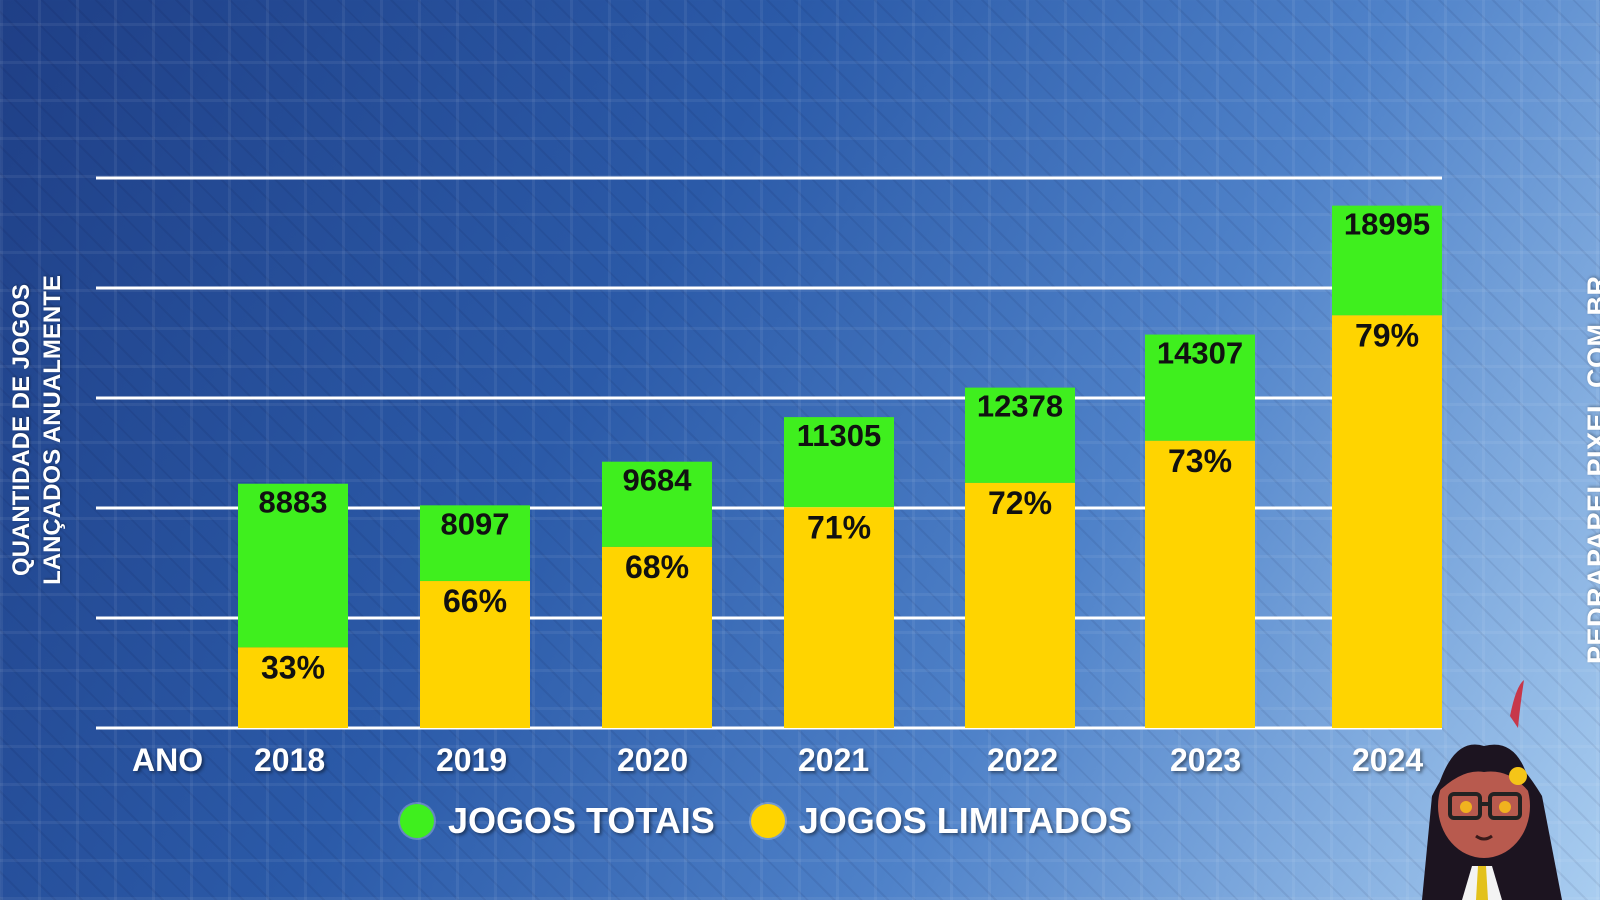  What do you see at coordinates (839, 527) in the screenshot?
I see `label-percent-2021: 71%` at bounding box center [839, 527].